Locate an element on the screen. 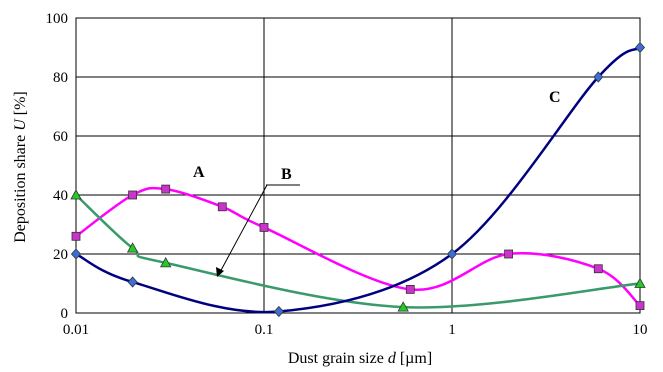 This screenshot has height=372, width=663. x-axis-label-text: Dust grain size is located at coordinates (338, 358).